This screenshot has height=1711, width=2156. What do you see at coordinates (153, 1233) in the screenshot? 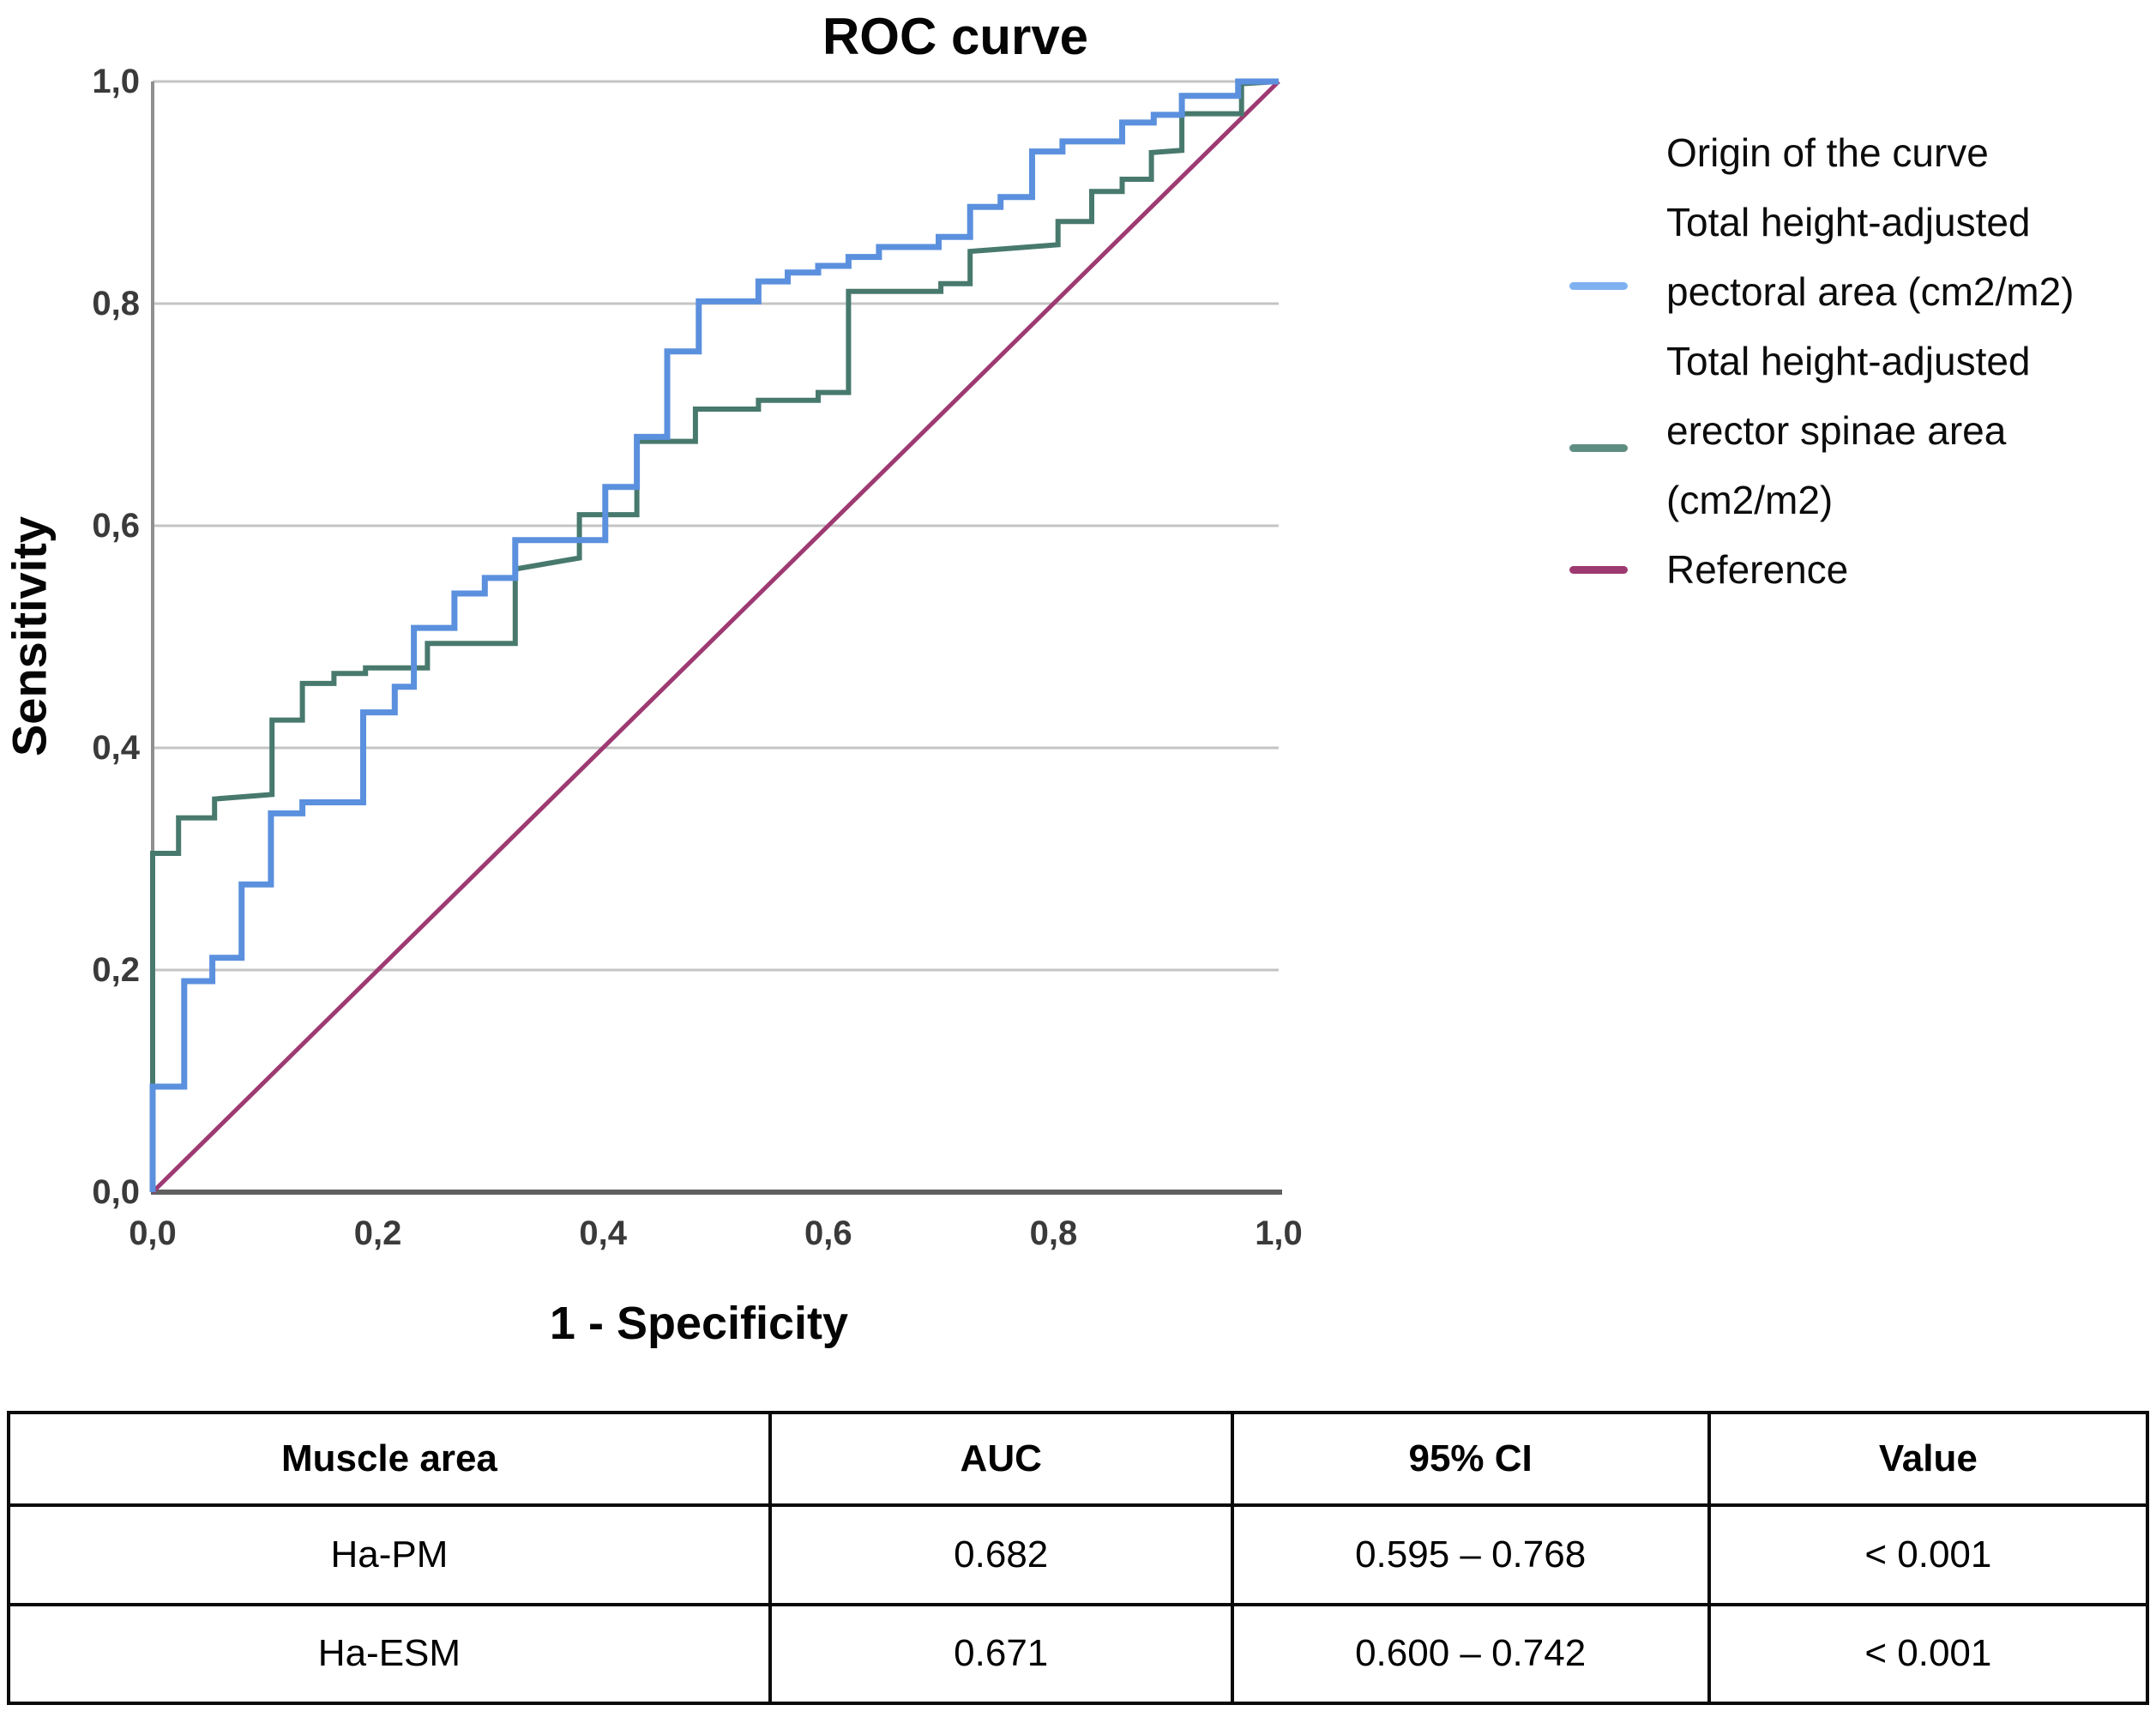
I see `x-tick-label: 0,0` at bounding box center [153, 1233].